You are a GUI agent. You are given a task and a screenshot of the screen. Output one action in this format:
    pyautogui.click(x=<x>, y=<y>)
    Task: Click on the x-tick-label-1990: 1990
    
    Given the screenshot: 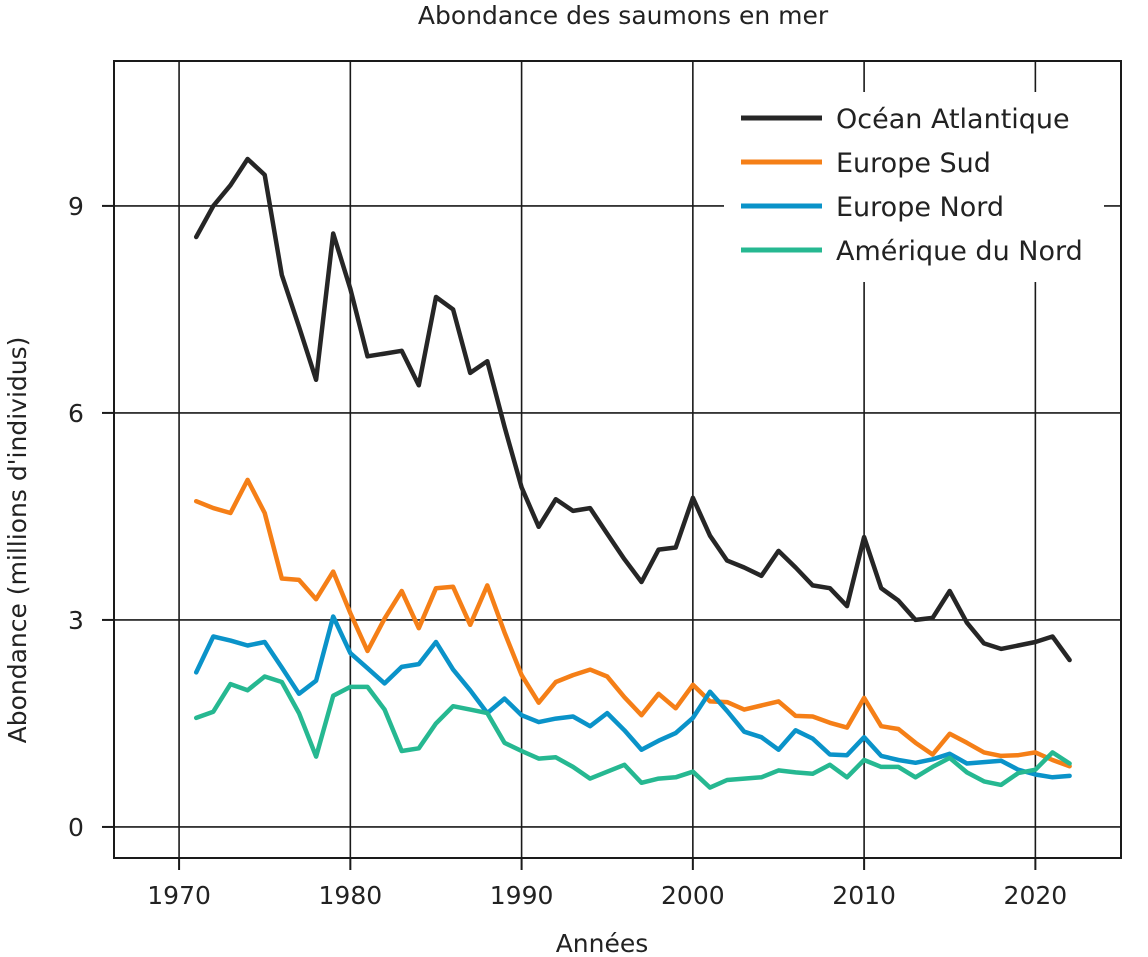 What is the action you would take?
    pyautogui.click(x=522, y=895)
    